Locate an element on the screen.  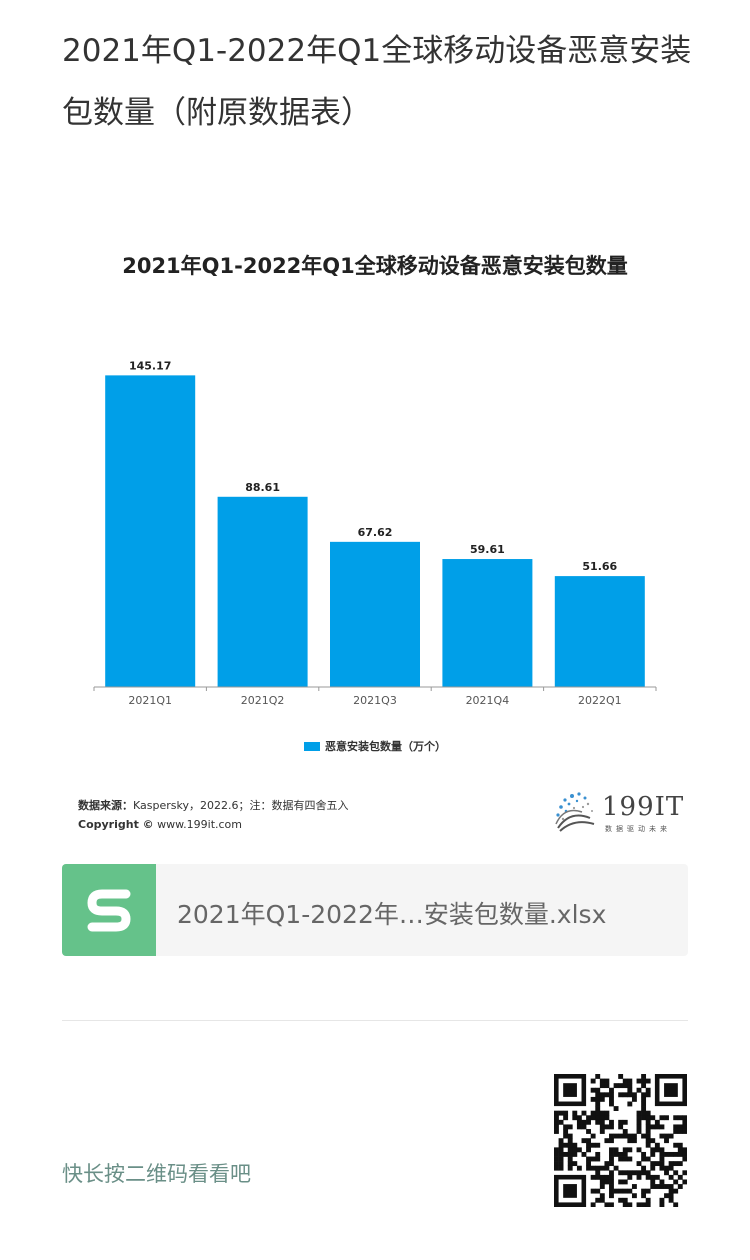
copyright-text: www.199it.com is located at coordinates (197, 824).